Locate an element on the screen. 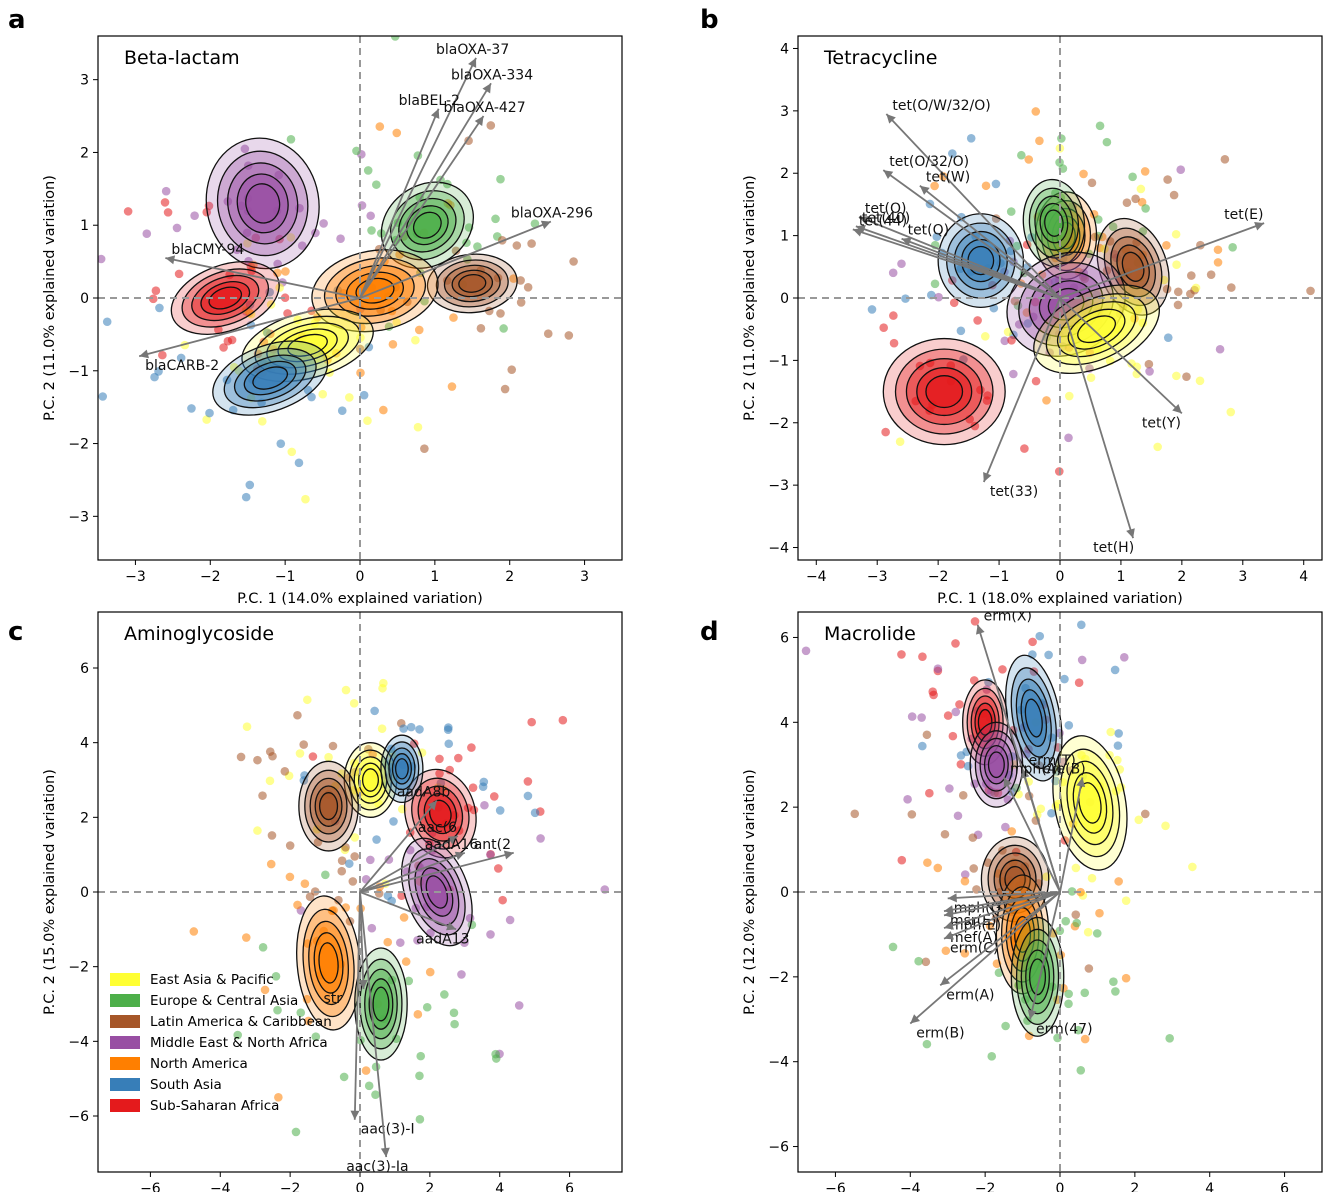 The width and height of the screenshot is (1330, 1192). contour-level-europe-central-asia is located at coordinates (381, 1004).